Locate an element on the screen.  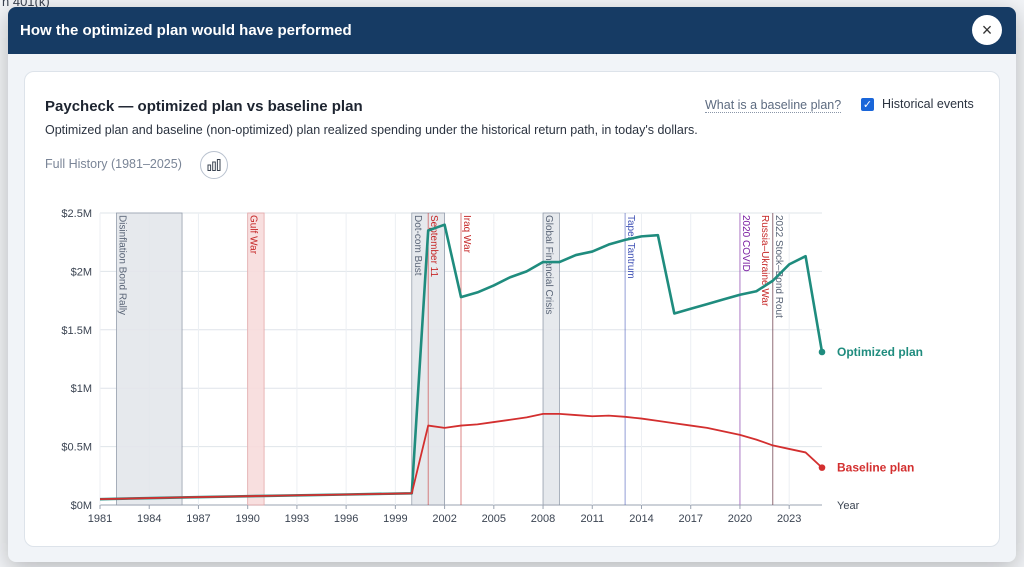
x-tick-label: 2017 is located at coordinates (690, 519).